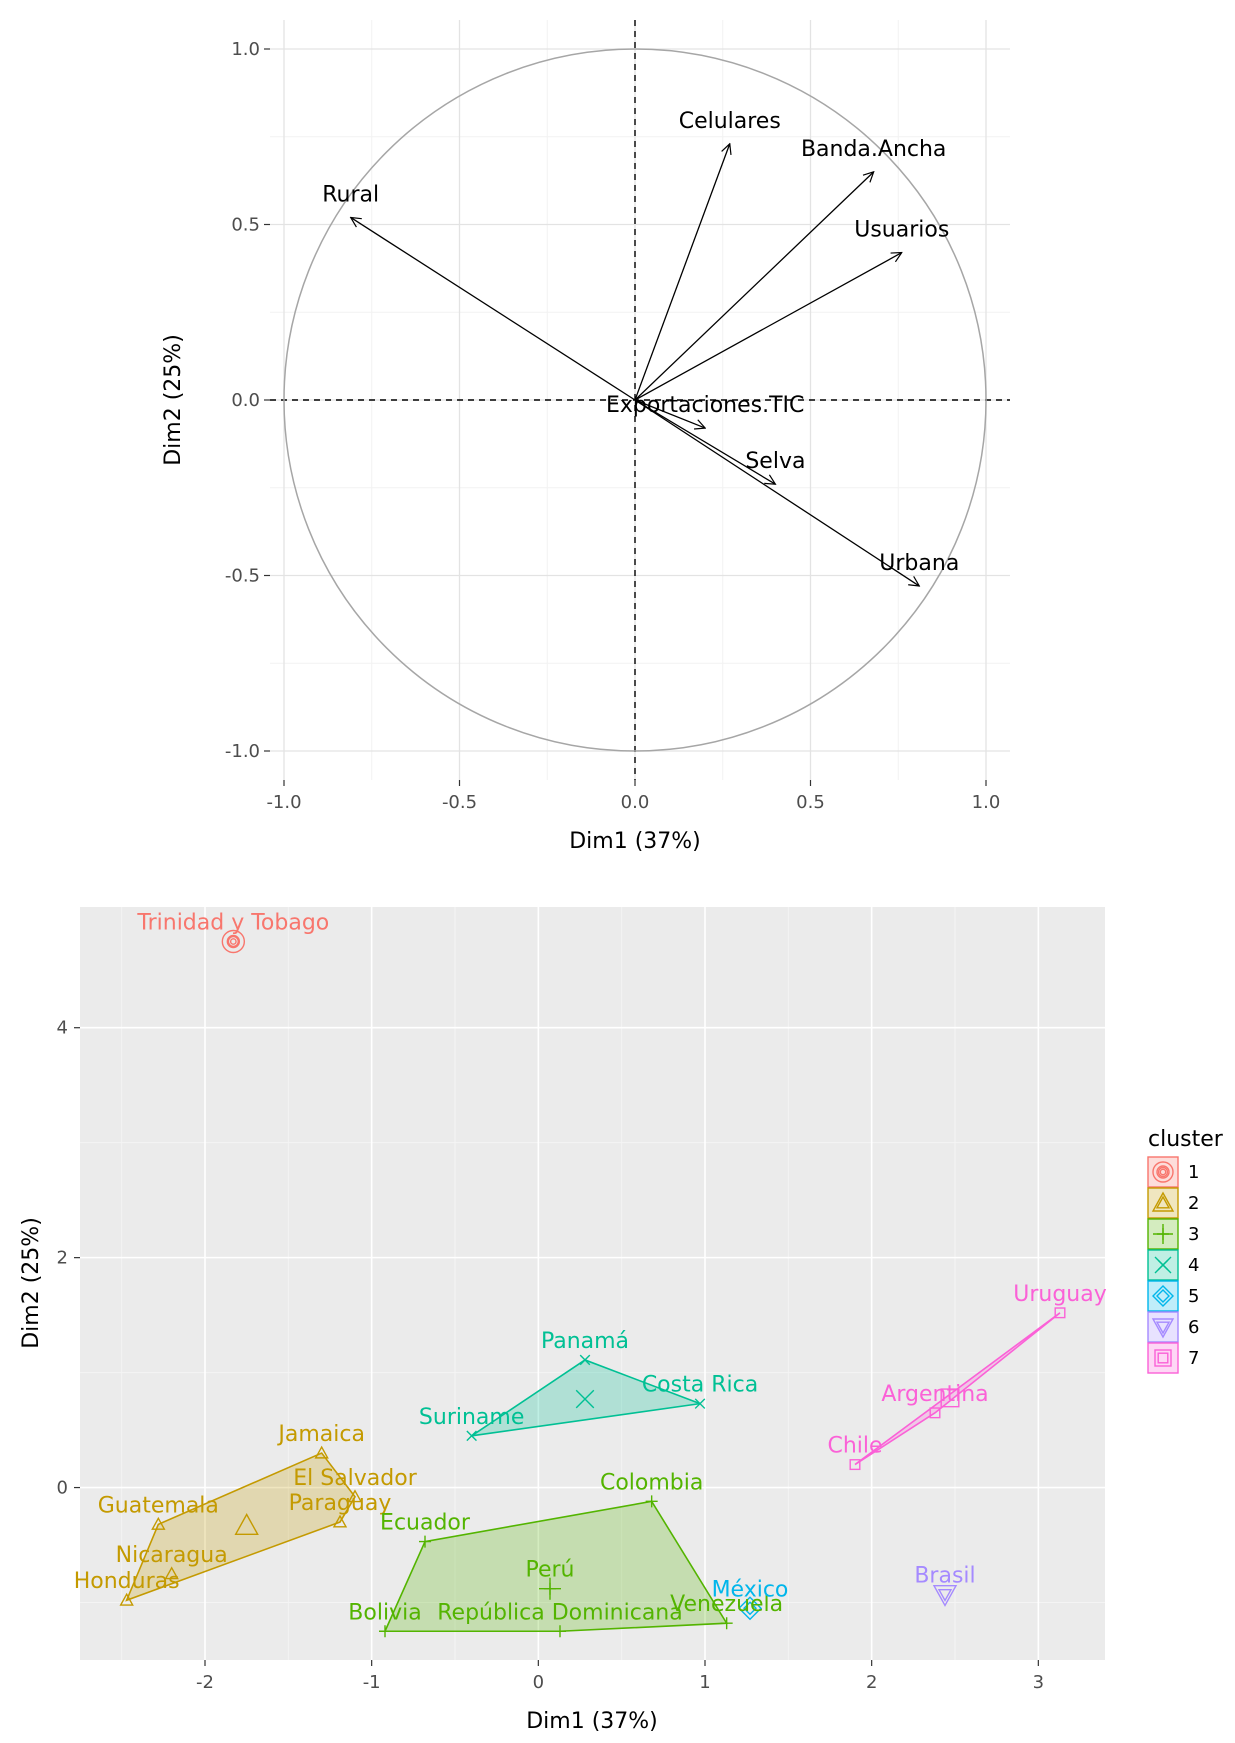 This screenshot has height=1743, width=1235. Describe the element at coordinates (242, 576) in the screenshot. I see `top-y-tick-label: -0.5` at that location.